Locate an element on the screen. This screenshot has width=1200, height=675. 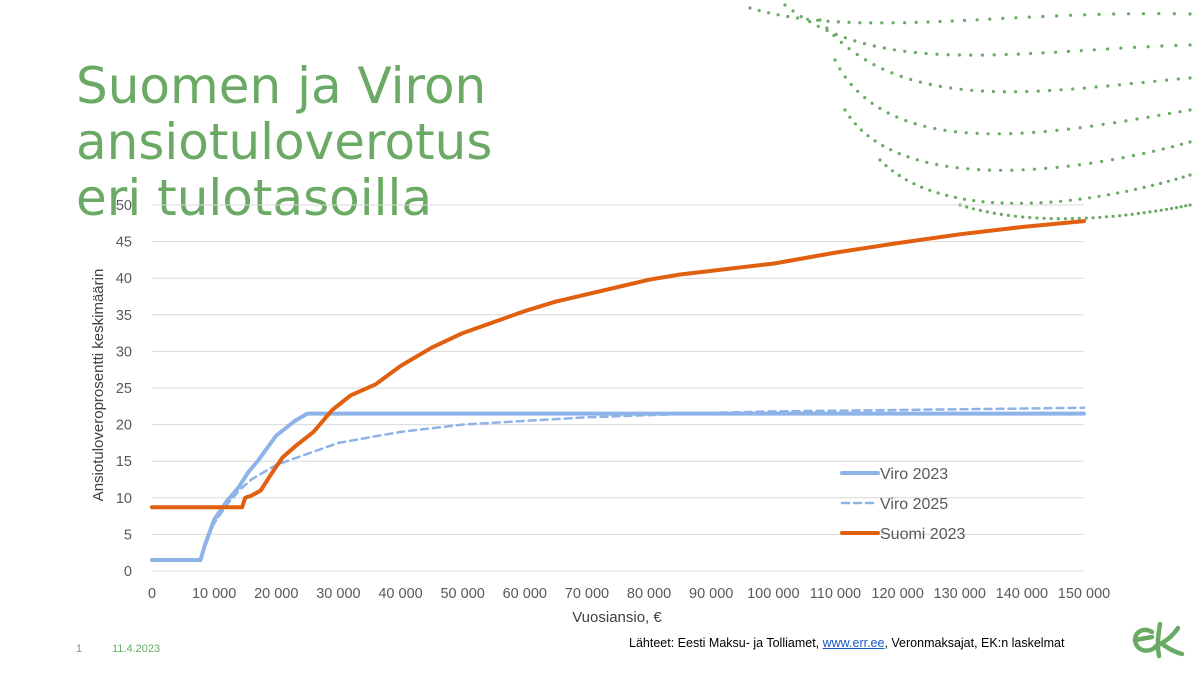
y-tick-label: 15 is located at coordinates (124, 462).